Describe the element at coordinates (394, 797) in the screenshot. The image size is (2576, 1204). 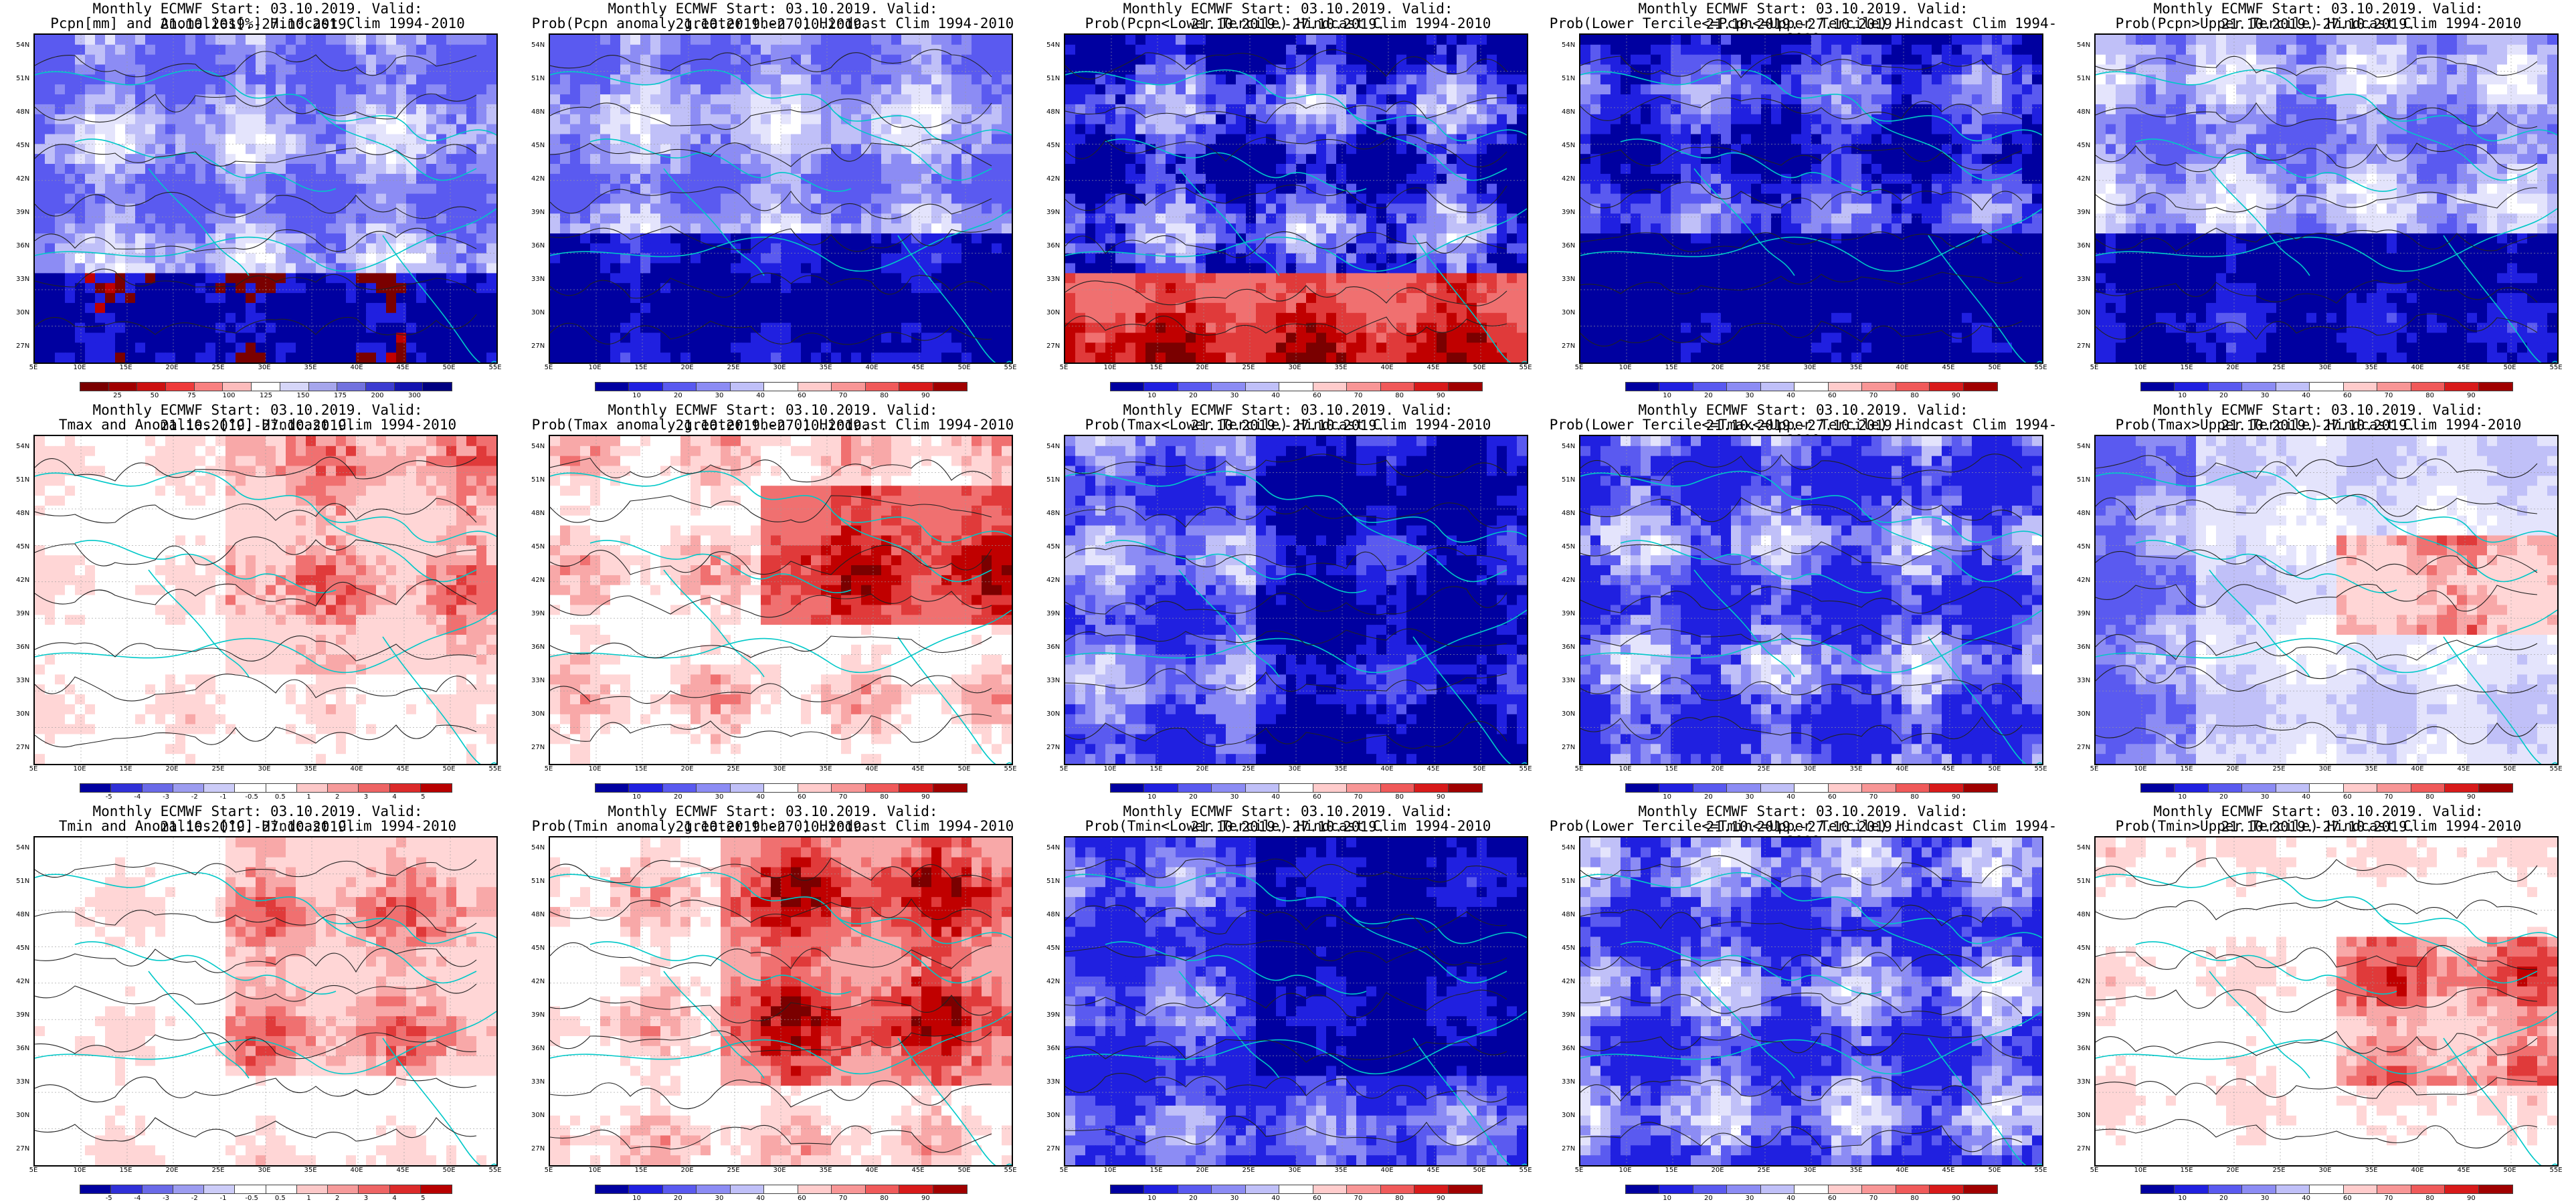
I see `colorbar-label: 4` at that location.